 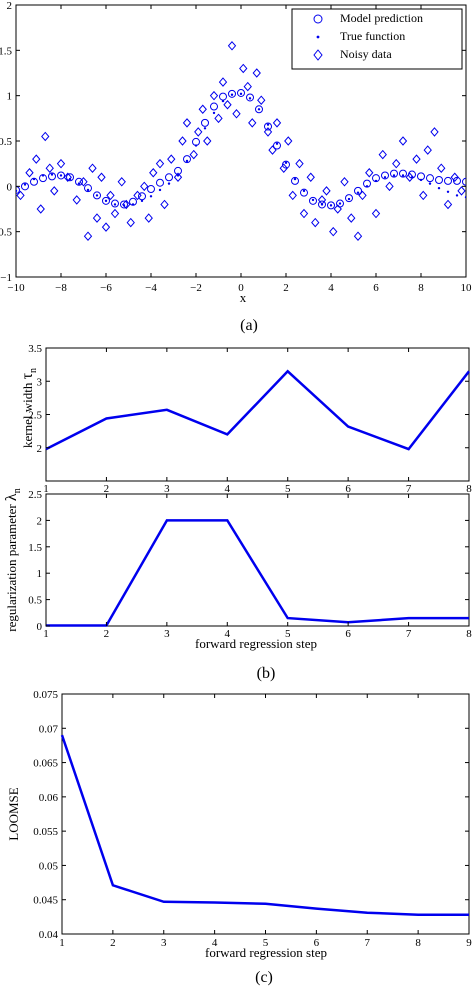 What do you see at coordinates (151, 288) in the screenshot?
I see `x-tick-label: −4` at bounding box center [151, 288].